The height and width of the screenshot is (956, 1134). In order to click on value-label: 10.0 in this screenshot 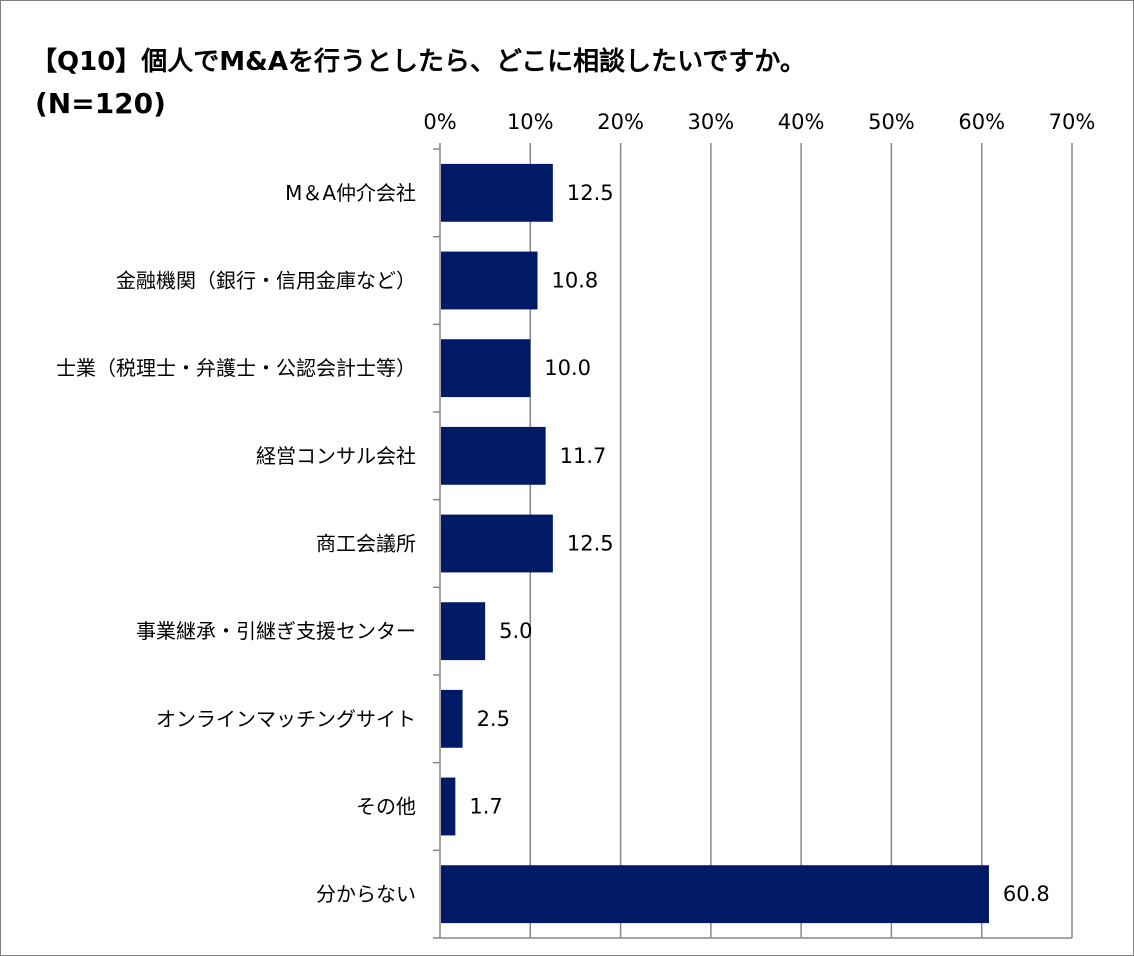, I will do `click(567, 368)`.